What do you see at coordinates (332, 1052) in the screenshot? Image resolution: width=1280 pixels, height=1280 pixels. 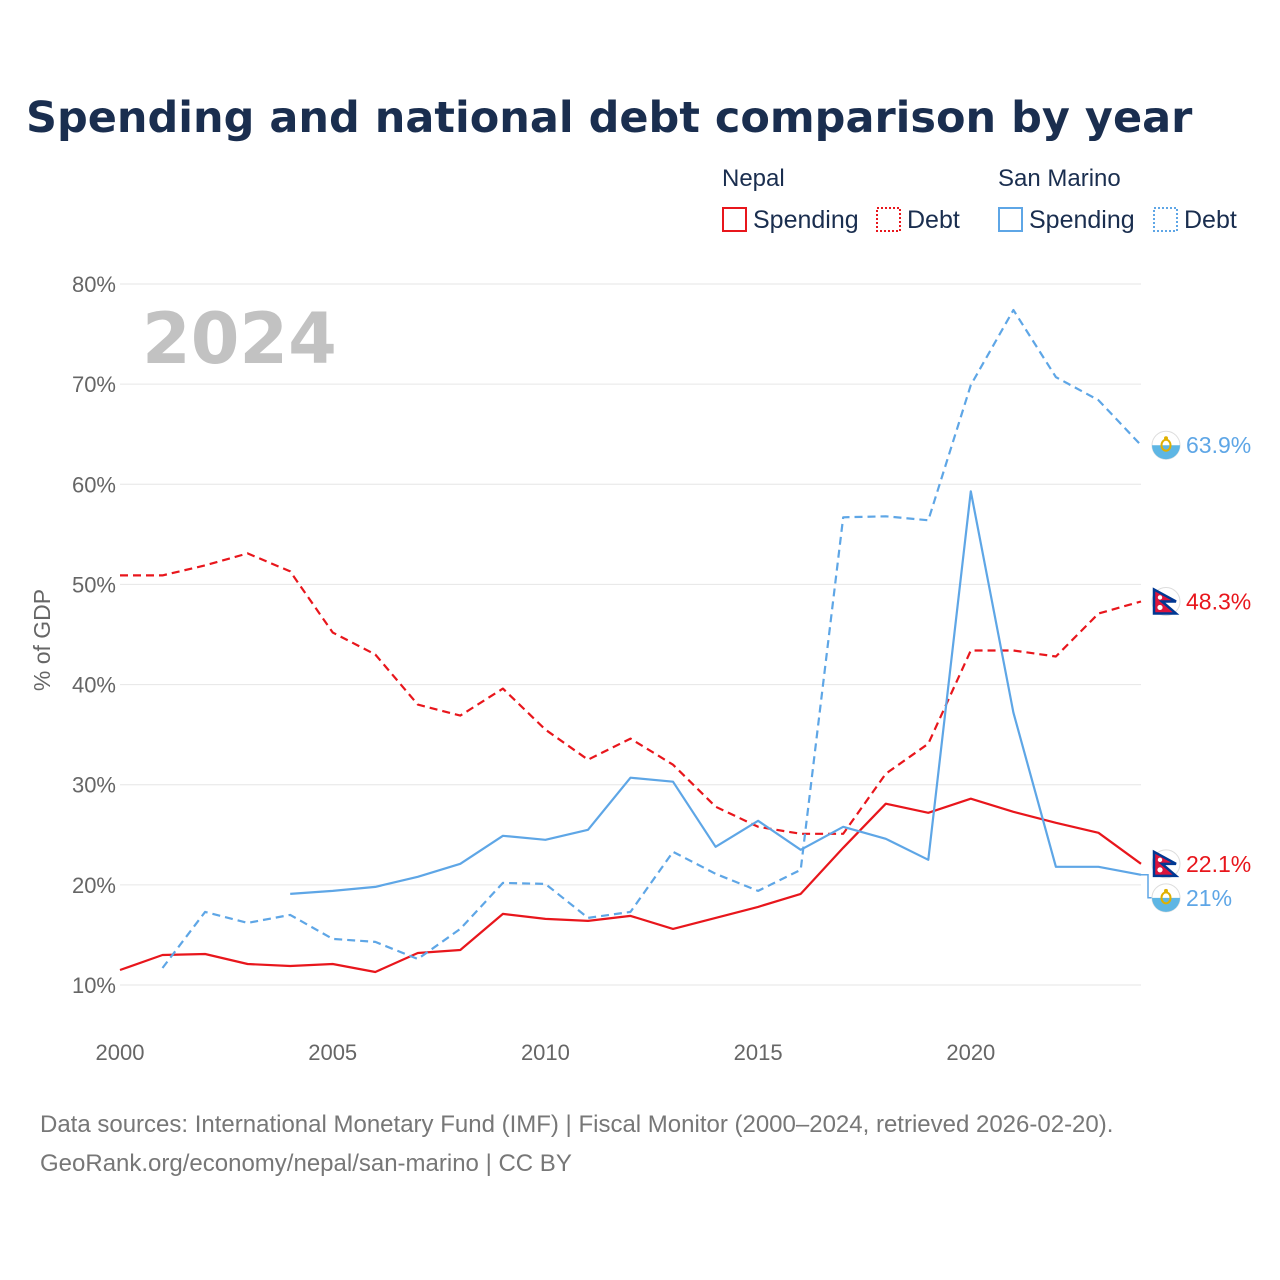 I see `x-tick-label: 2005` at bounding box center [332, 1052].